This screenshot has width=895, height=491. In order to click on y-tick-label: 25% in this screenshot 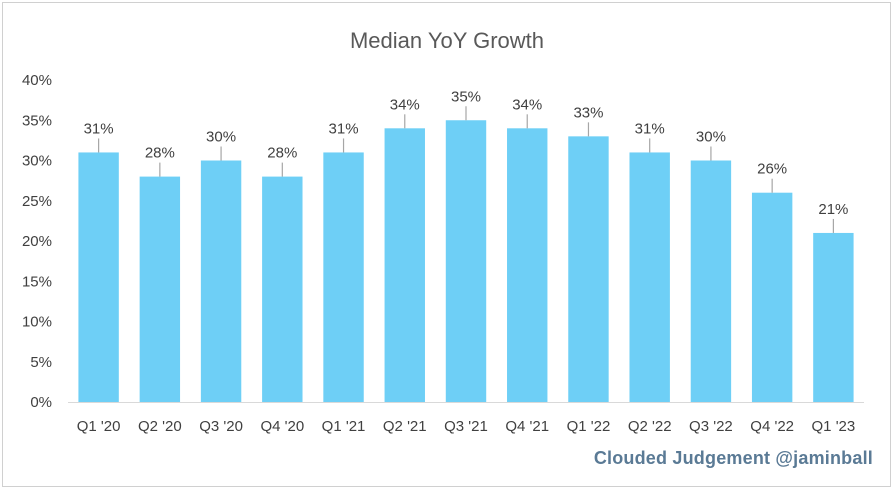, I will do `click(37, 201)`.